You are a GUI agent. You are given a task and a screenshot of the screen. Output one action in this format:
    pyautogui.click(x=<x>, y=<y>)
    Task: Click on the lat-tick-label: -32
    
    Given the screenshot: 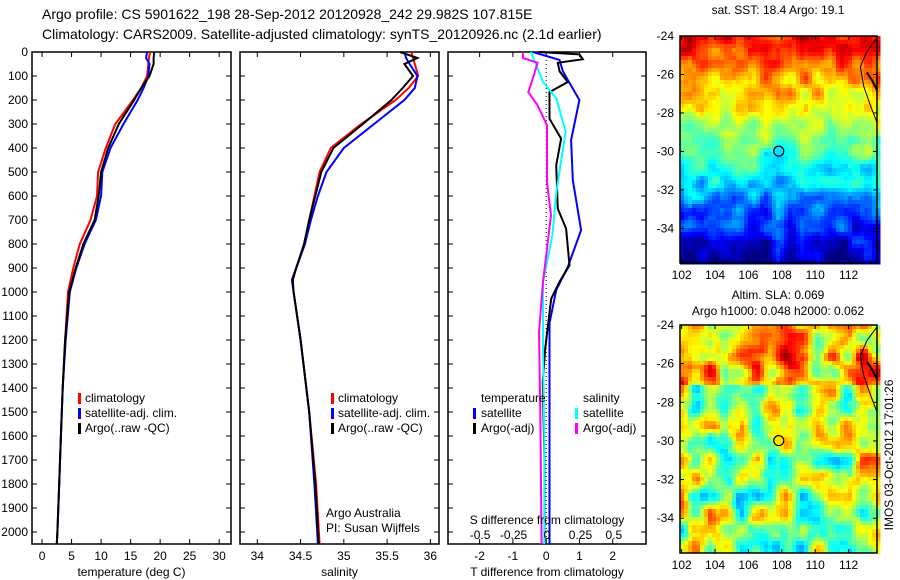 What is the action you would take?
    pyautogui.click(x=666, y=190)
    